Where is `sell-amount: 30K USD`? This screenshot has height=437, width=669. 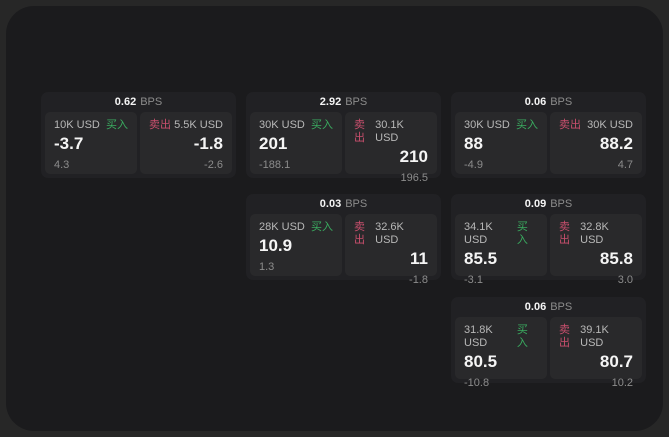 sell-amount: 30K USD is located at coordinates (610, 125).